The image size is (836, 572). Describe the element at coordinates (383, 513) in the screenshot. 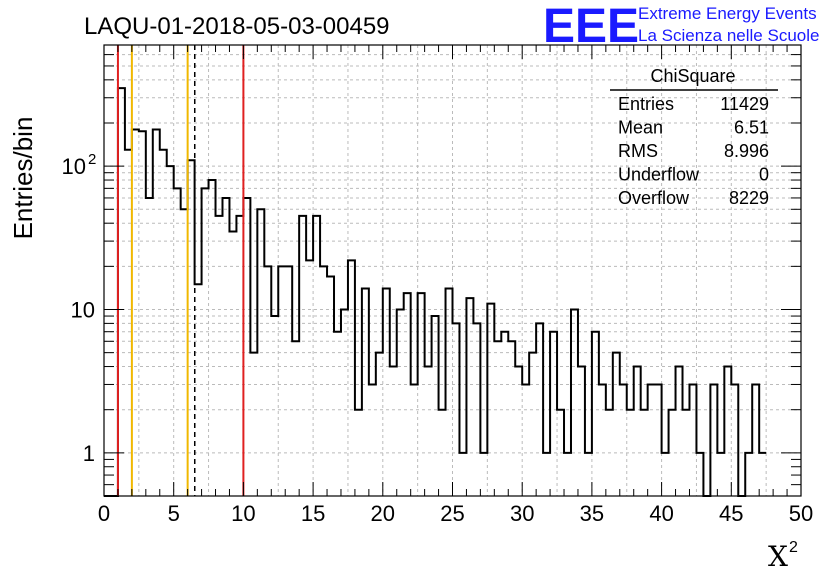

I see `x-tick-label: 20` at that location.